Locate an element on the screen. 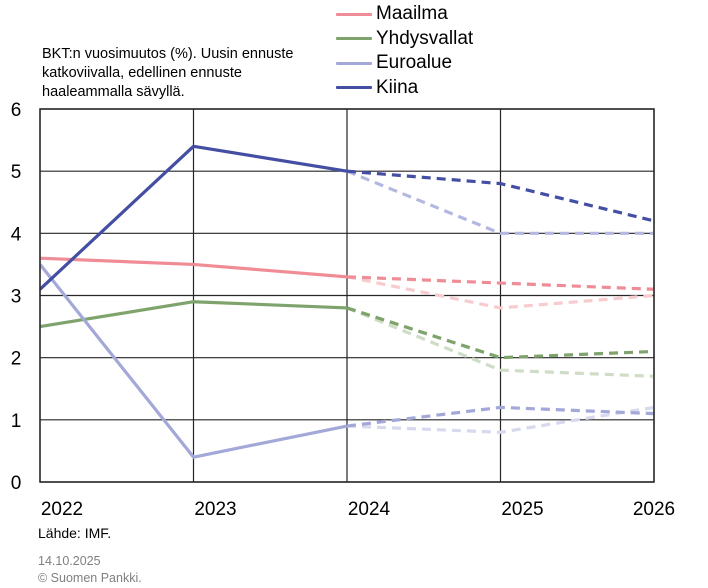 The image size is (708, 588). legend-item-maailma: Maailma is located at coordinates (404, 14).